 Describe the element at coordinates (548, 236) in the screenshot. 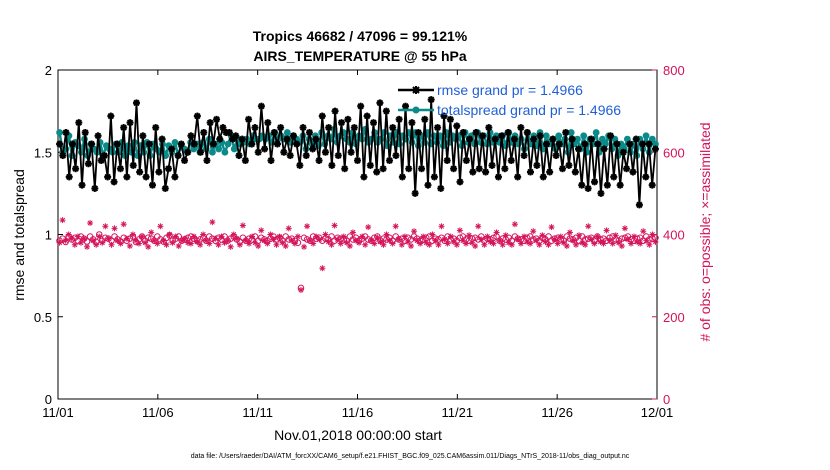

I see `obs-possible-point` at that location.